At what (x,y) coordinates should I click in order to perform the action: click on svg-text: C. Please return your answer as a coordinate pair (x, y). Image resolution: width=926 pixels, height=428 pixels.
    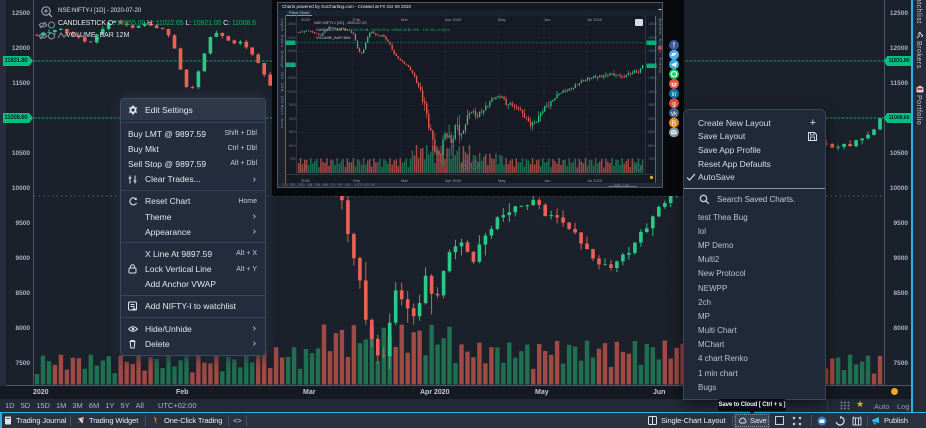
    Looking at the image, I should click on (475, 166).